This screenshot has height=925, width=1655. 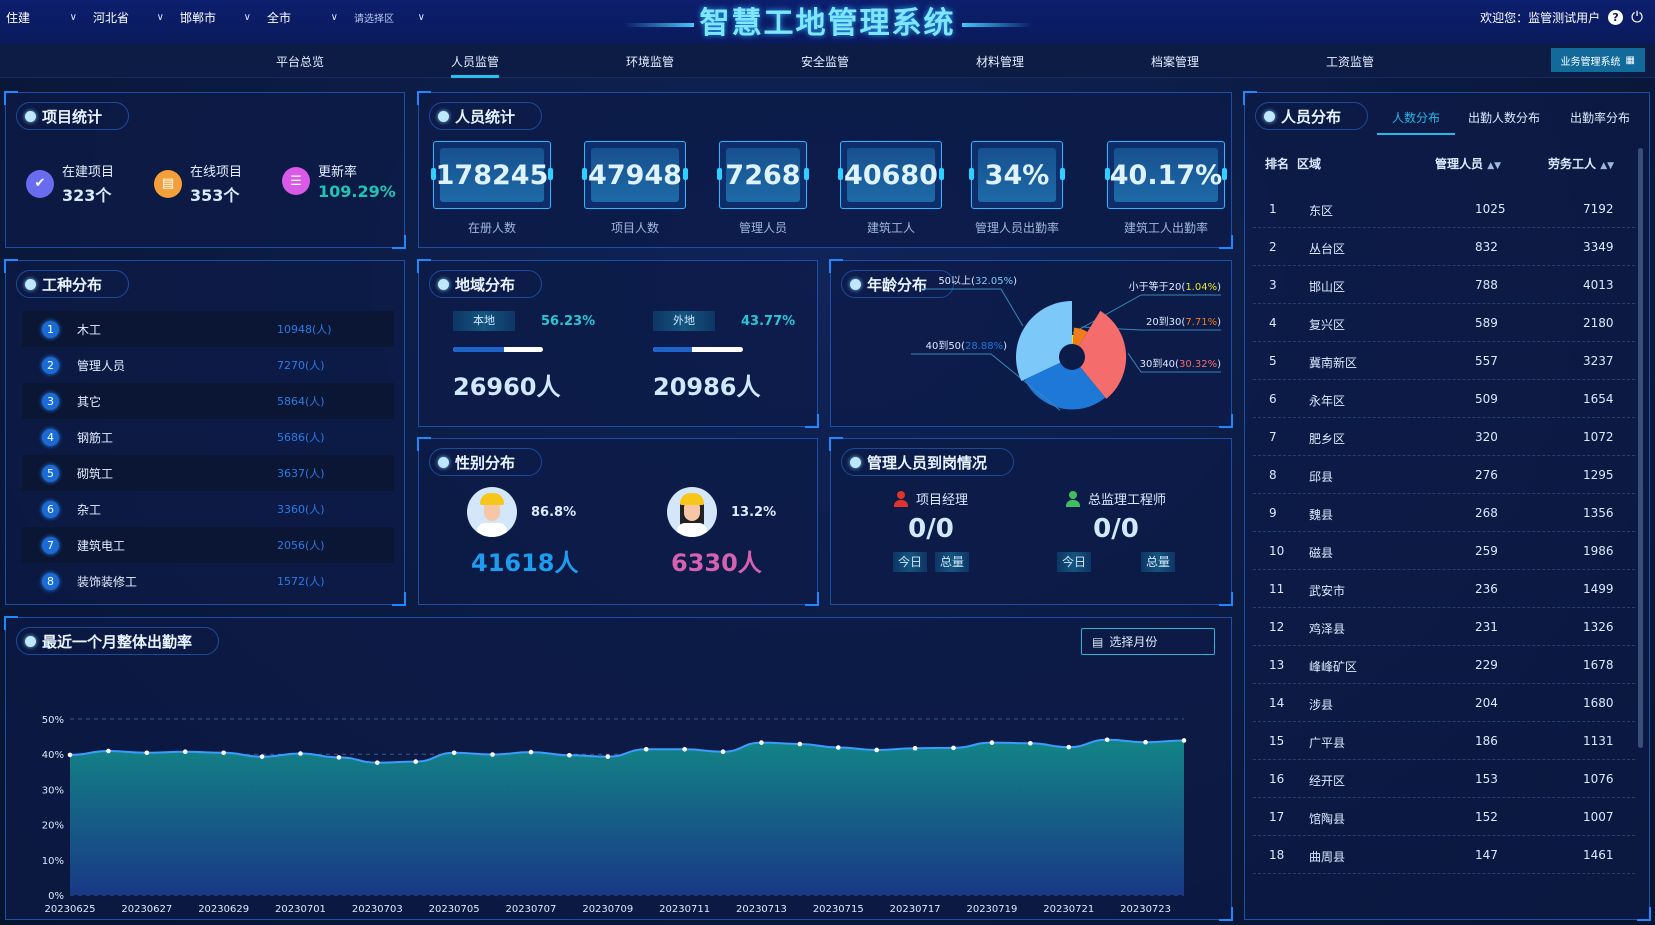 What do you see at coordinates (1598, 817) in the screenshot?
I see `workers-cell: 1007` at bounding box center [1598, 817].